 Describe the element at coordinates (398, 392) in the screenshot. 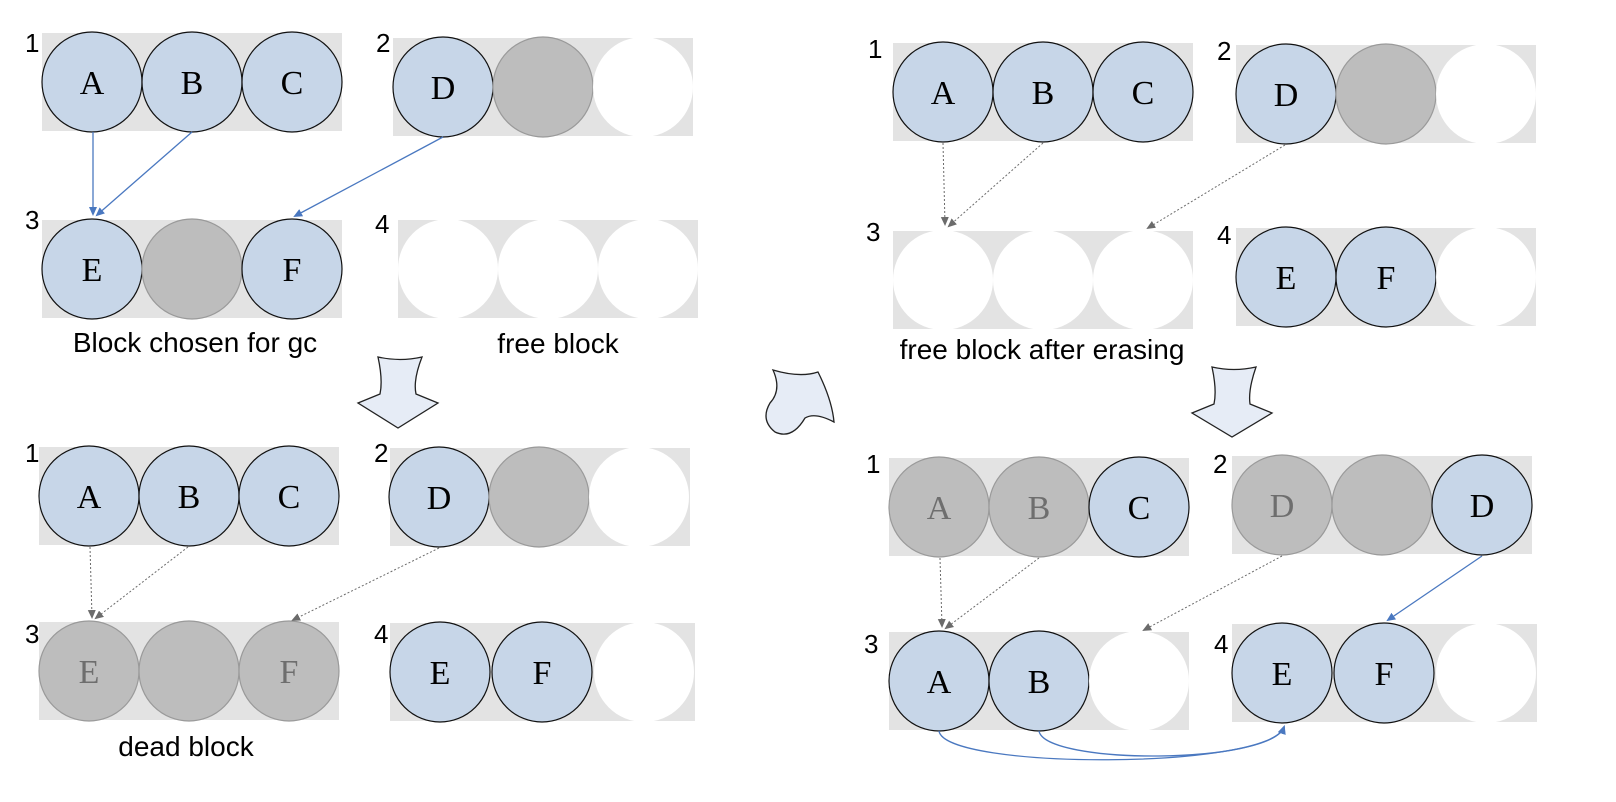

I see `step-arrow-down-icon` at that location.